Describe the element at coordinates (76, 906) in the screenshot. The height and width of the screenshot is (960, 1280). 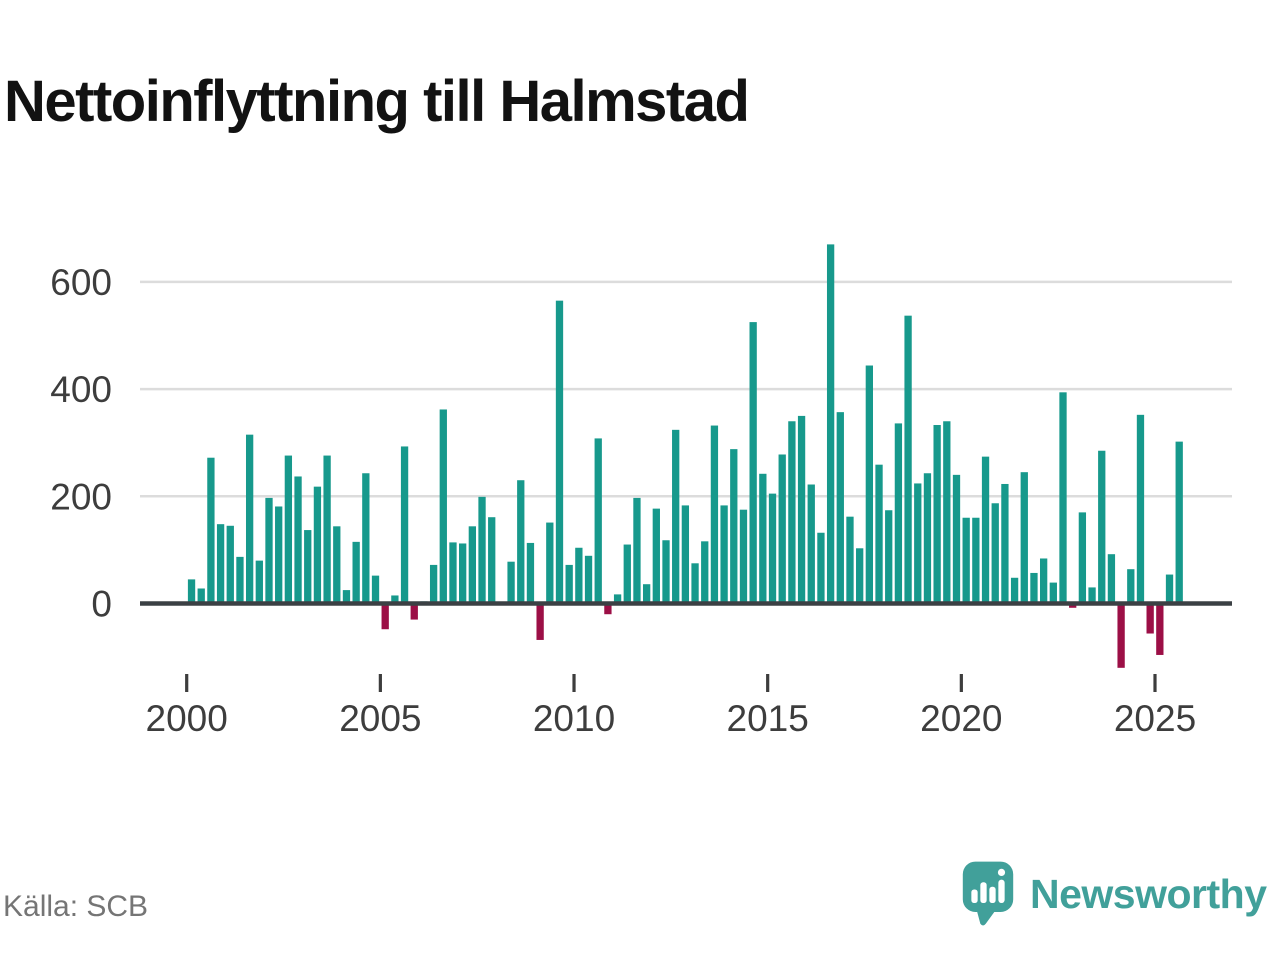
I see `source-note: Källa: SCB` at that location.